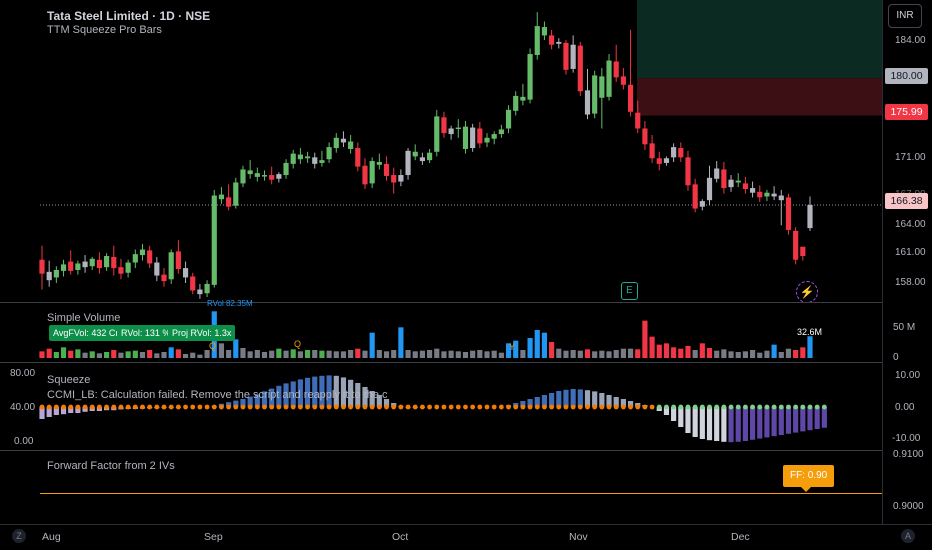 Image resolution: width=932 pixels, height=550 pixels. What do you see at coordinates (882, 262) in the screenshot?
I see `price-scale-border` at bounding box center [882, 262].